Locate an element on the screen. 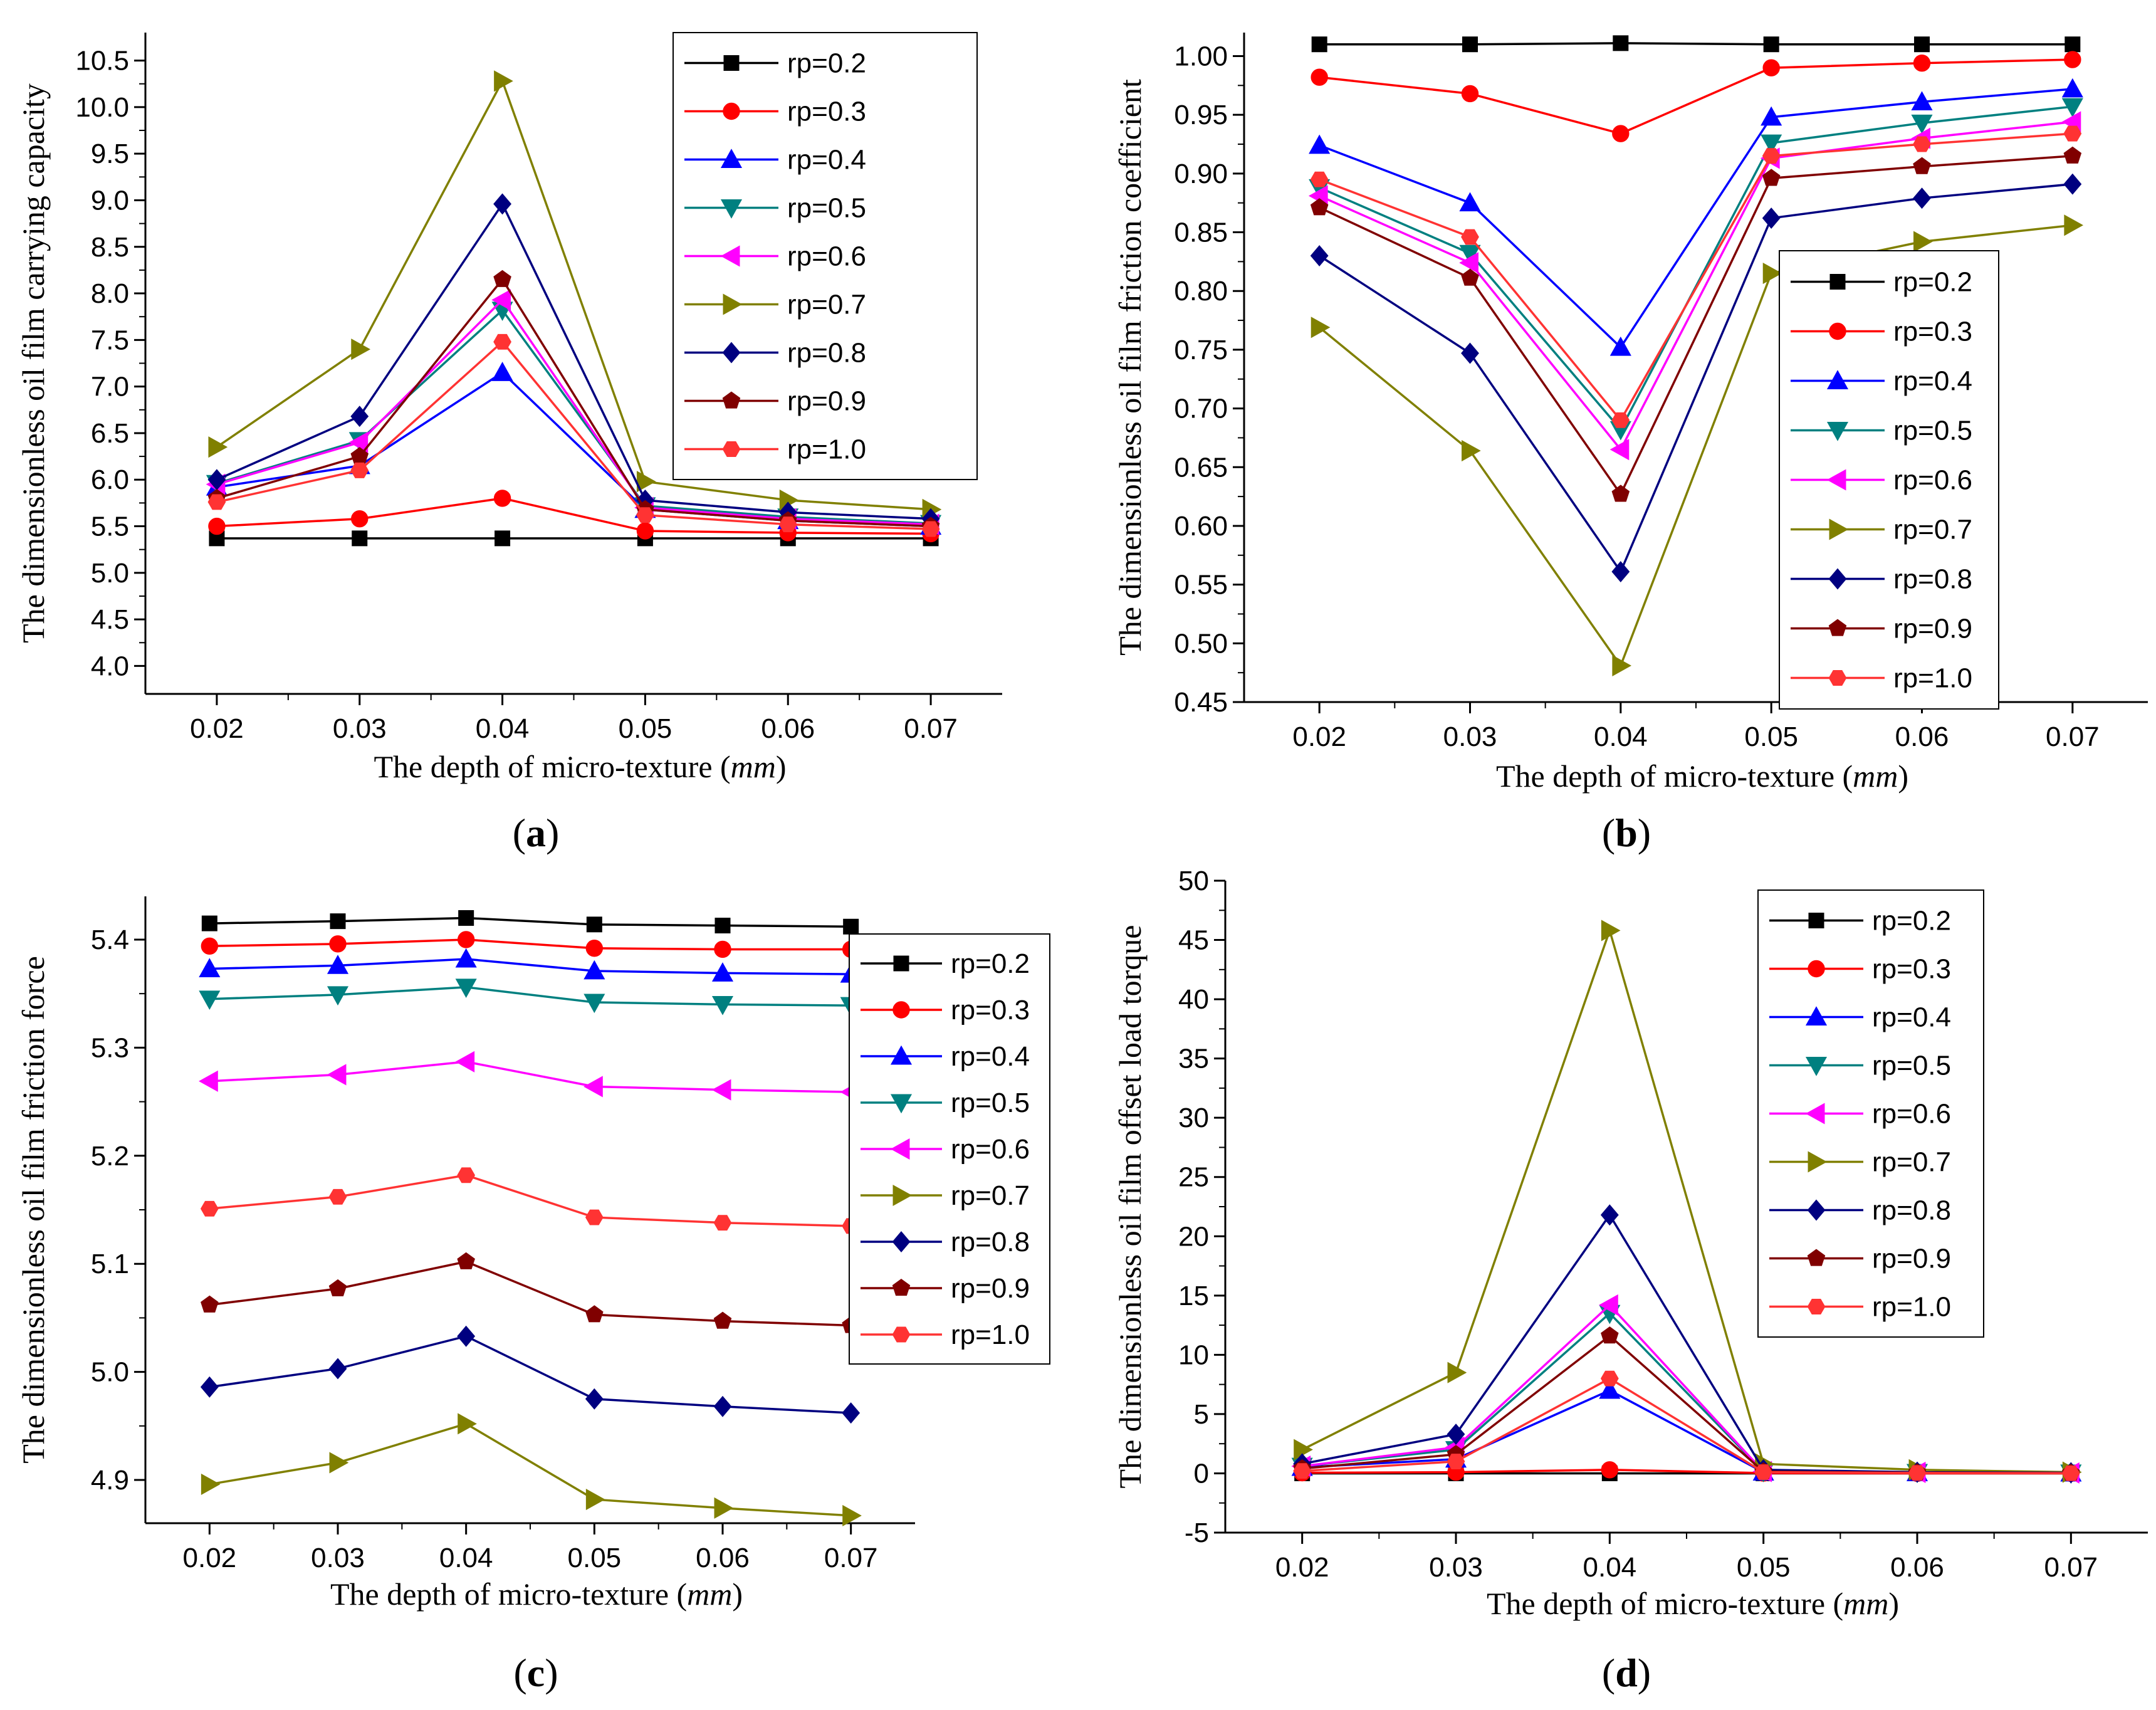 The height and width of the screenshot is (1710, 2156). x-axis-label-unit: mm is located at coordinates (753, 766).